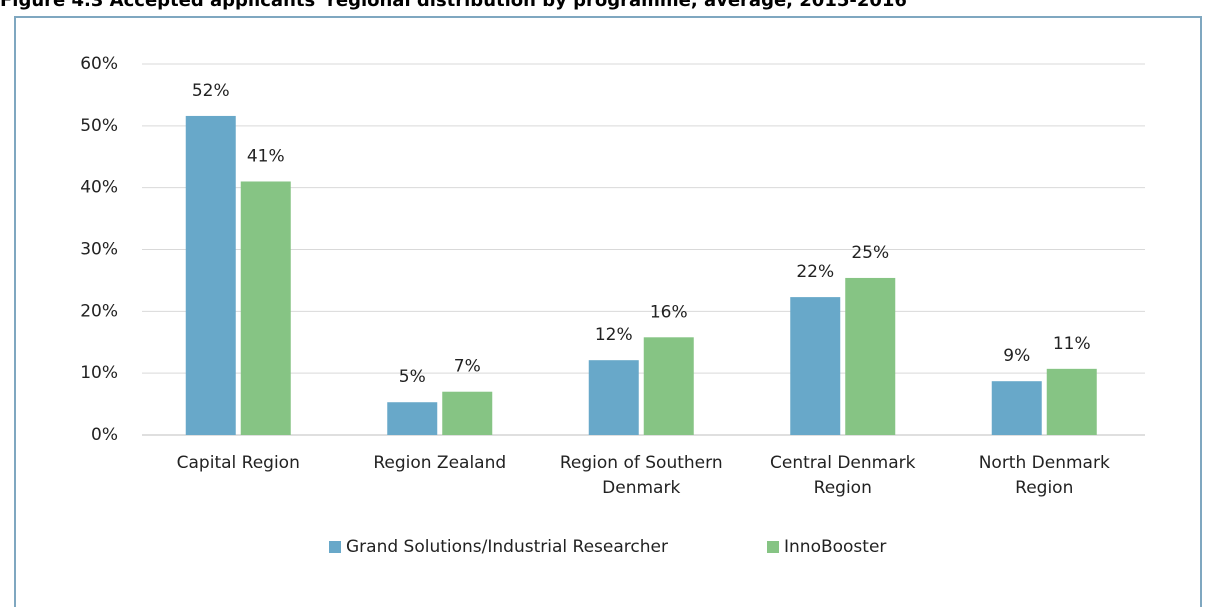 This screenshot has height=607, width=1217. I want to click on data-label: 25%, so click(870, 253).